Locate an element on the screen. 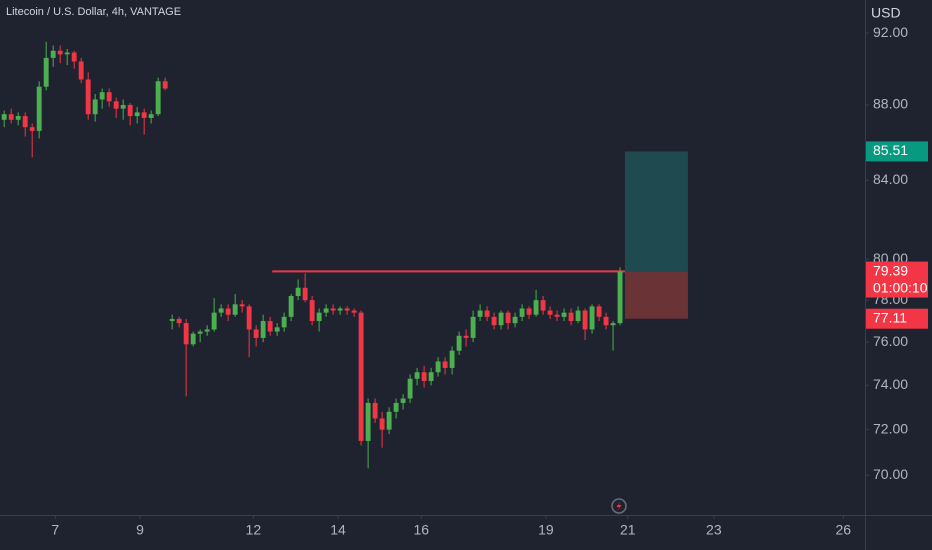 This screenshot has height=550, width=932. event-icon-circle is located at coordinates (619, 506).